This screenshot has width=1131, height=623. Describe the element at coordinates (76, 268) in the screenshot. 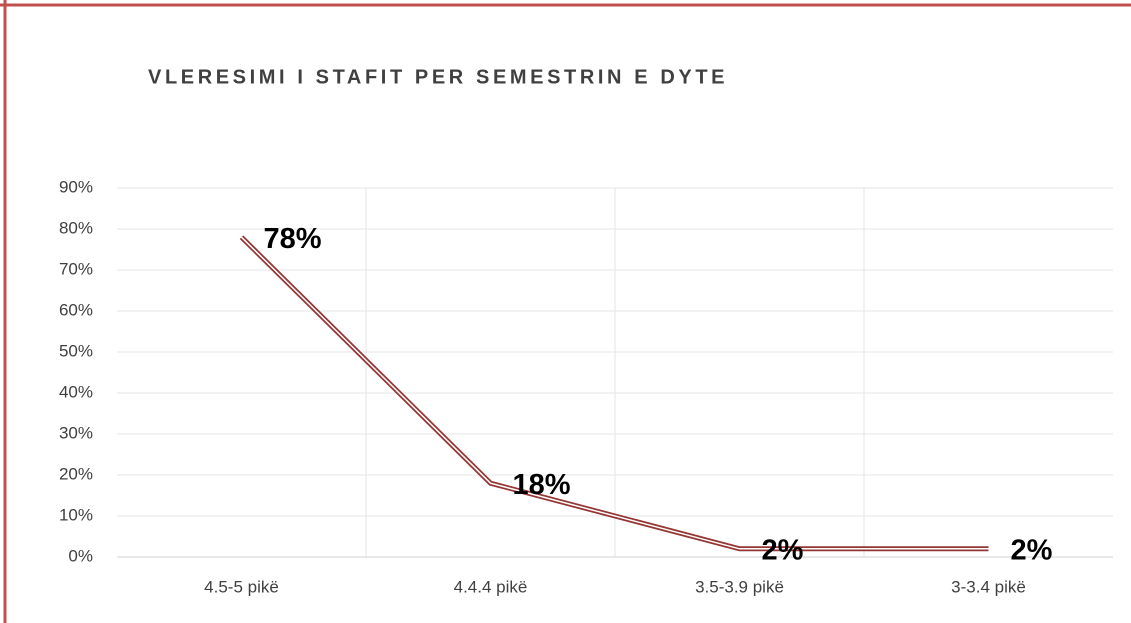

I see `y-tick-label: 70%` at that location.